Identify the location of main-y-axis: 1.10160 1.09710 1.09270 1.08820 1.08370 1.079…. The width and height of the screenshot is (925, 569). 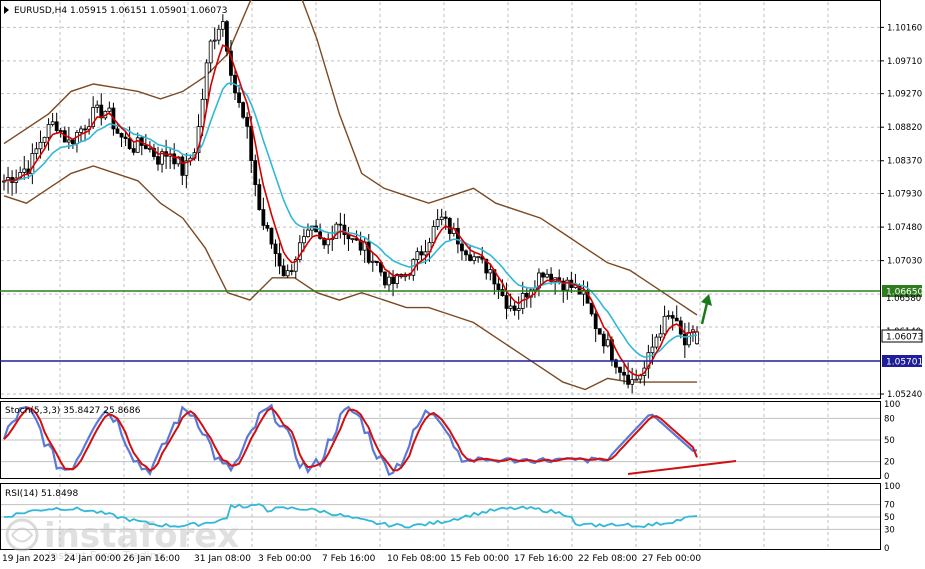
(901, 211).